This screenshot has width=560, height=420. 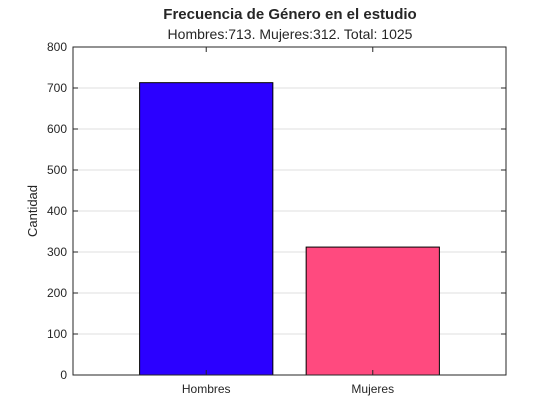 I want to click on bar-mujeres, so click(x=372, y=311).